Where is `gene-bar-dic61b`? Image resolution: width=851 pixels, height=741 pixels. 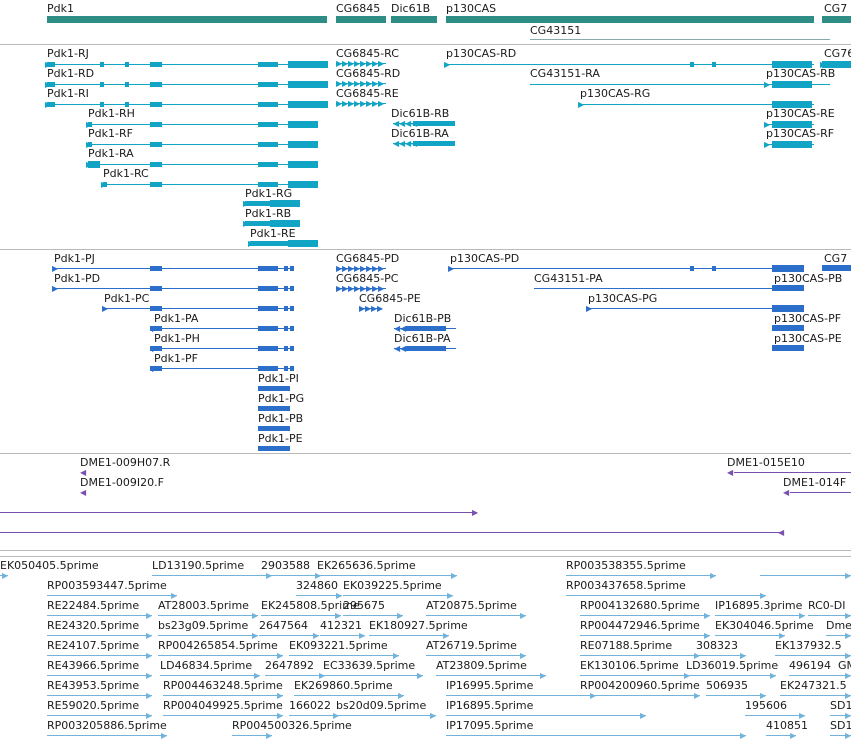 gene-bar-dic61b is located at coordinates (414, 19).